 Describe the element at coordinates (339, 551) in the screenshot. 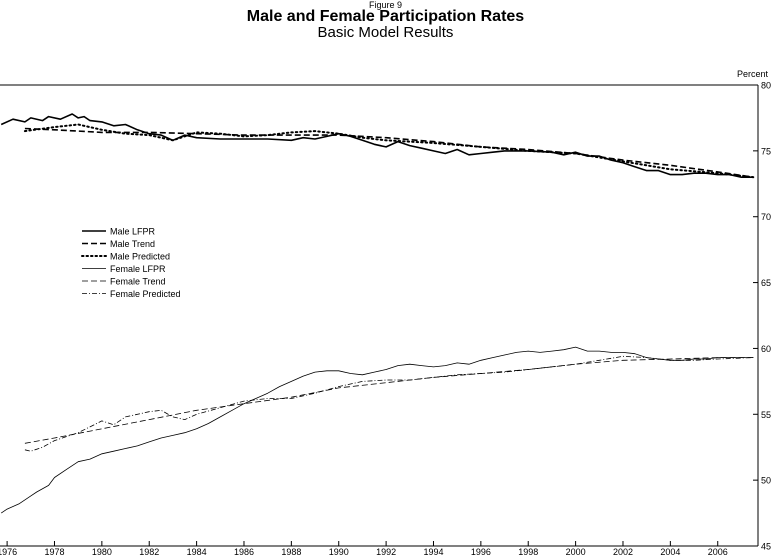

I see `x-tick-label: 1990` at that location.